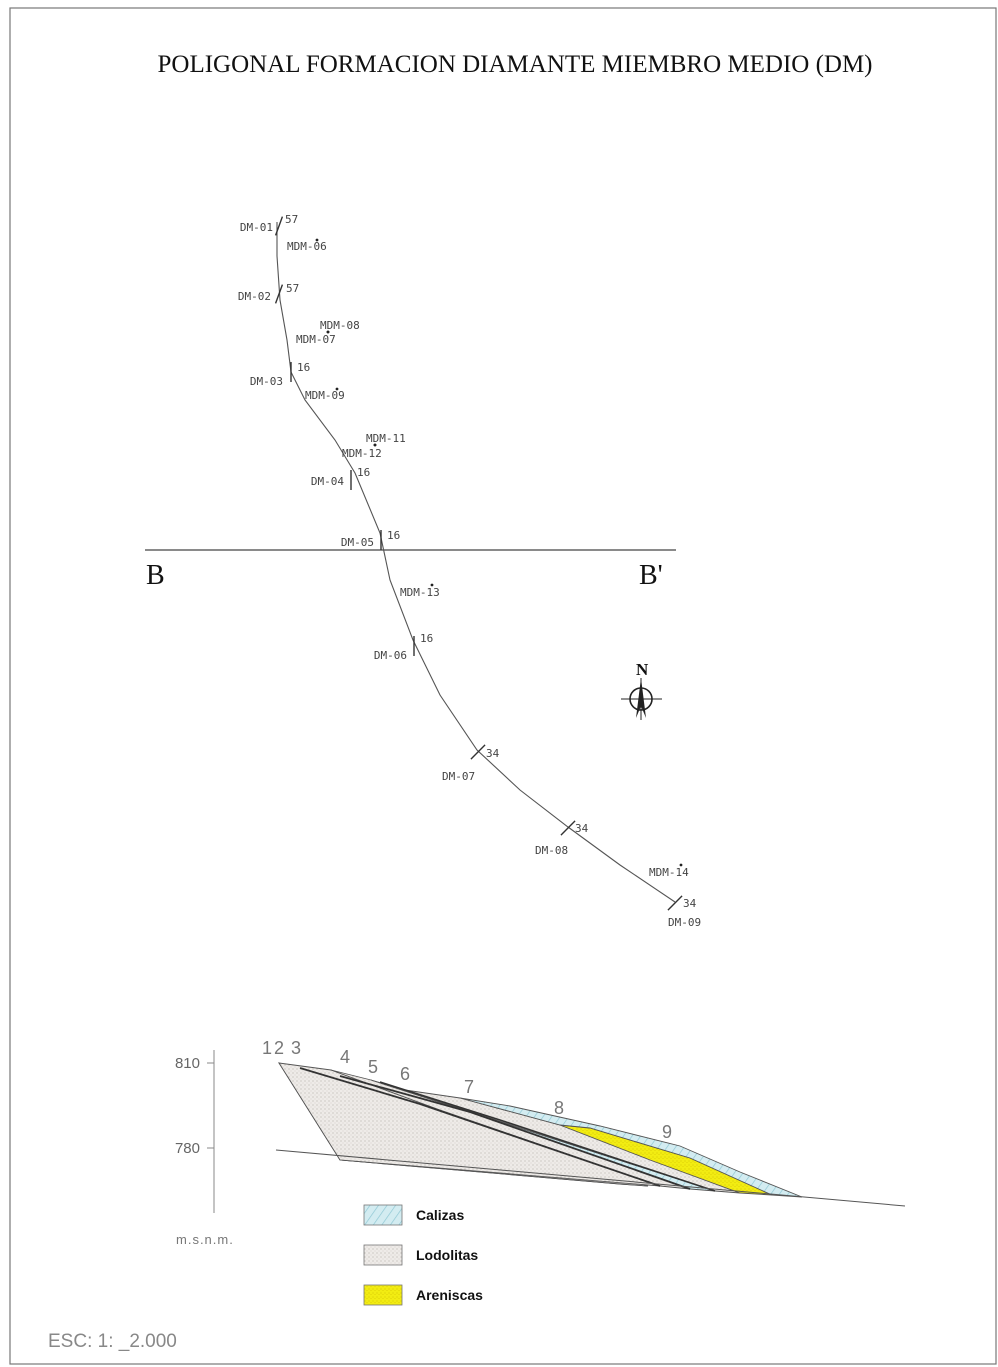 This screenshot has width=998, height=1367. What do you see at coordinates (279, 1048) in the screenshot?
I see `profile-station-number: 2` at bounding box center [279, 1048].